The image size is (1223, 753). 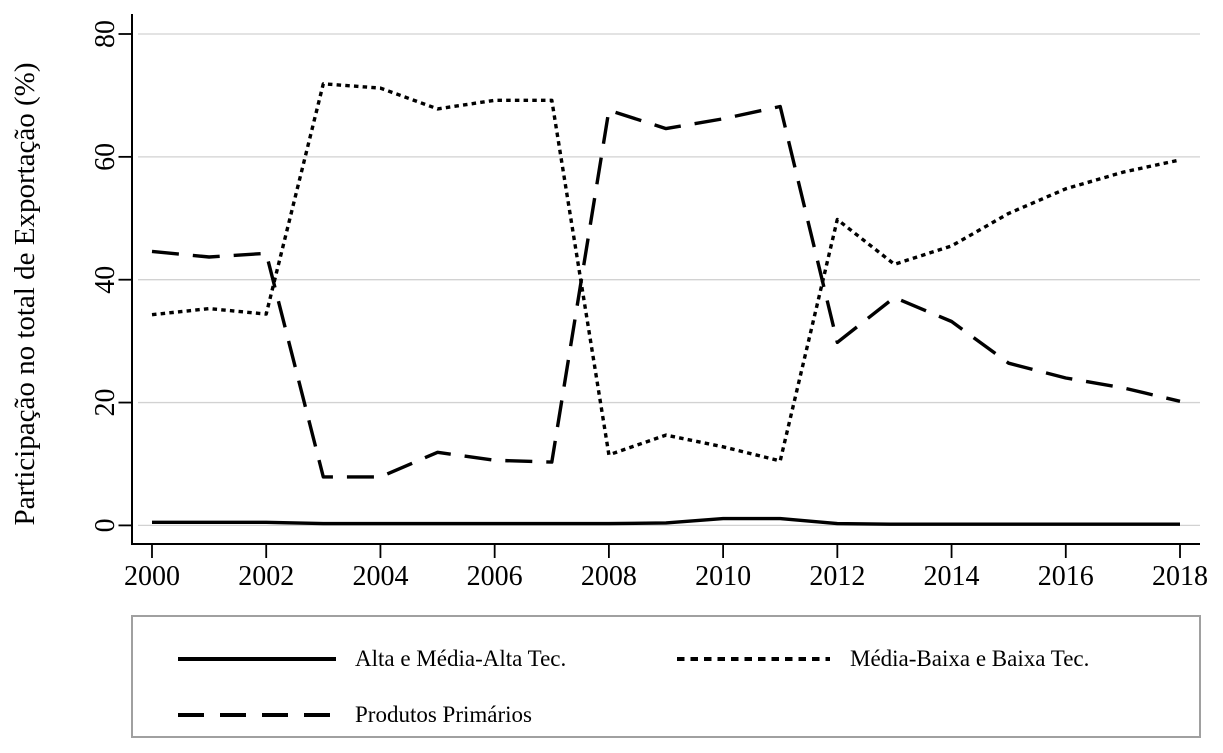 I want to click on series-line-0-solid, so click(x=666, y=521).